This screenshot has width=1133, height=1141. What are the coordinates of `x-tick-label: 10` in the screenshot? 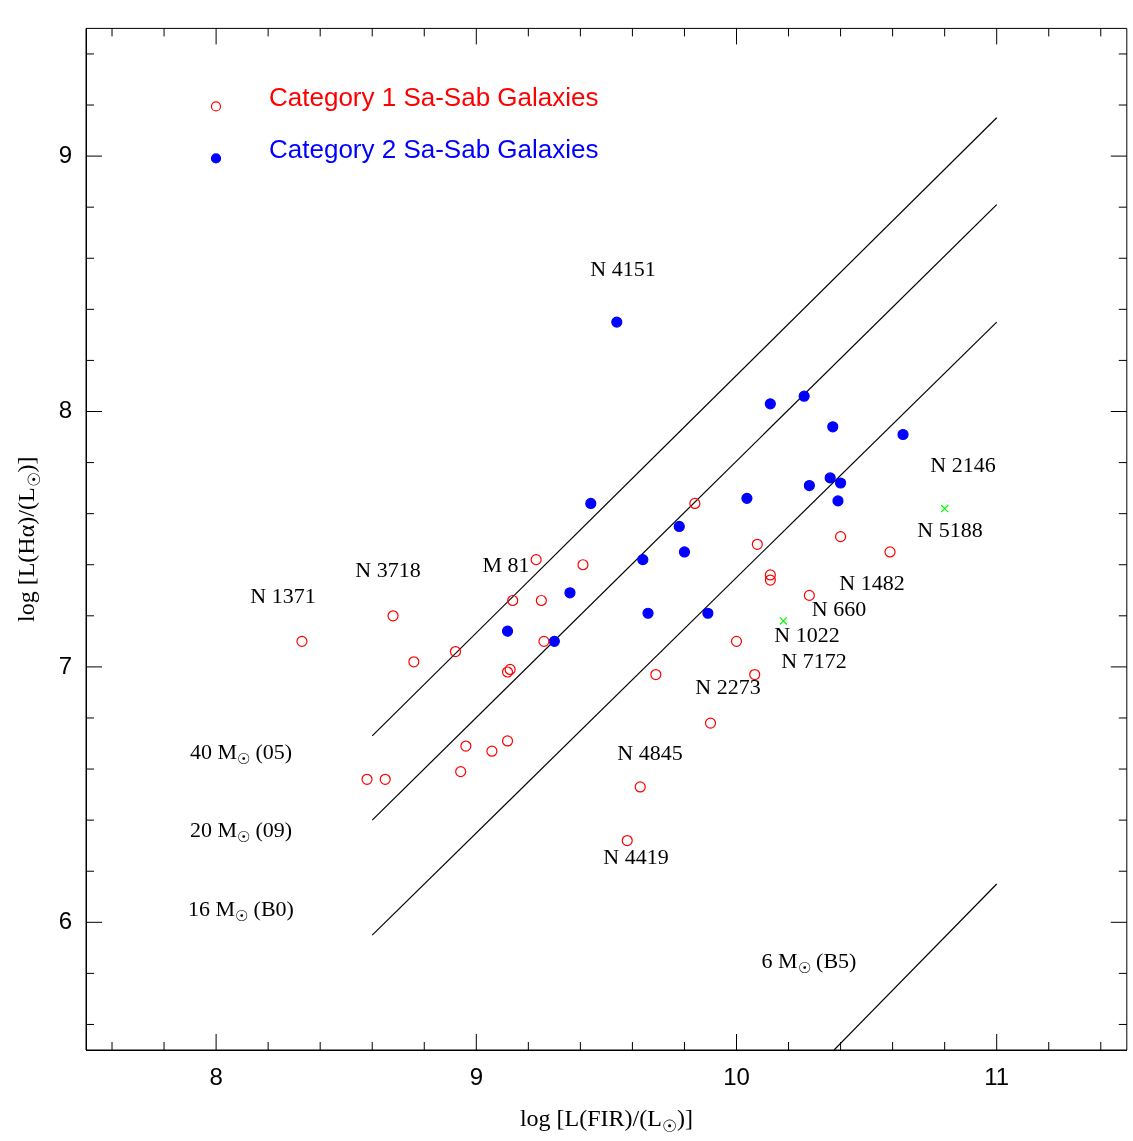 It's located at (736, 1077).